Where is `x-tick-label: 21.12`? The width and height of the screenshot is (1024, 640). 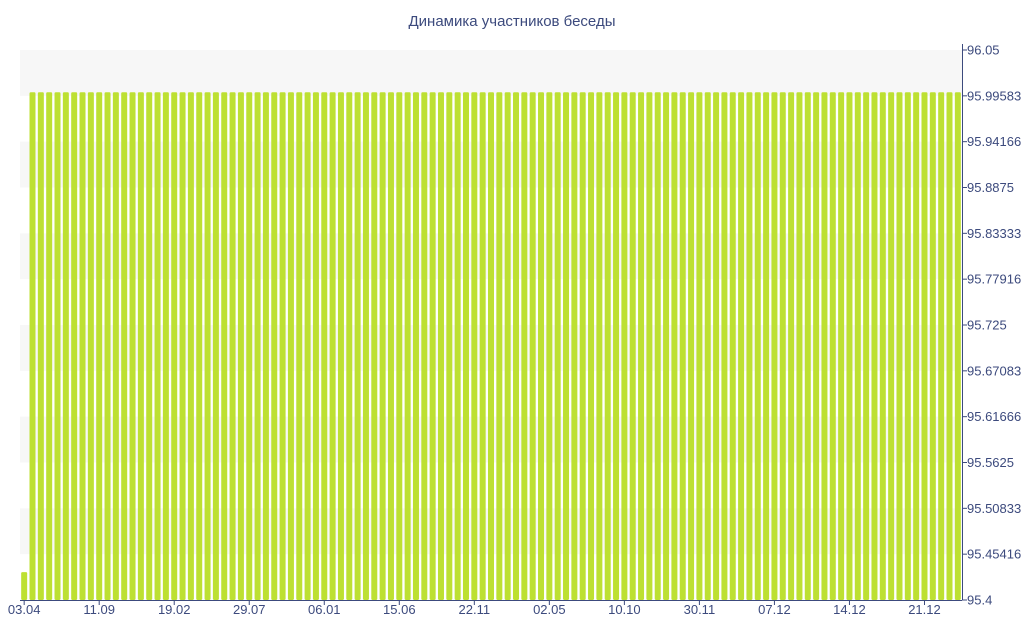
x-tick-label: 21.12 is located at coordinates (924, 609).